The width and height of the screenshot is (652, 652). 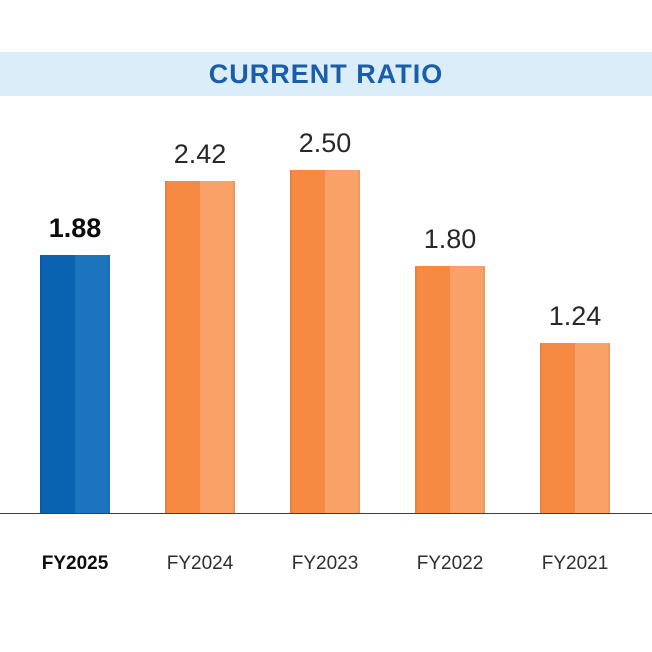 What do you see at coordinates (325, 563) in the screenshot?
I see `axis-label-fy2023: FY2023` at bounding box center [325, 563].